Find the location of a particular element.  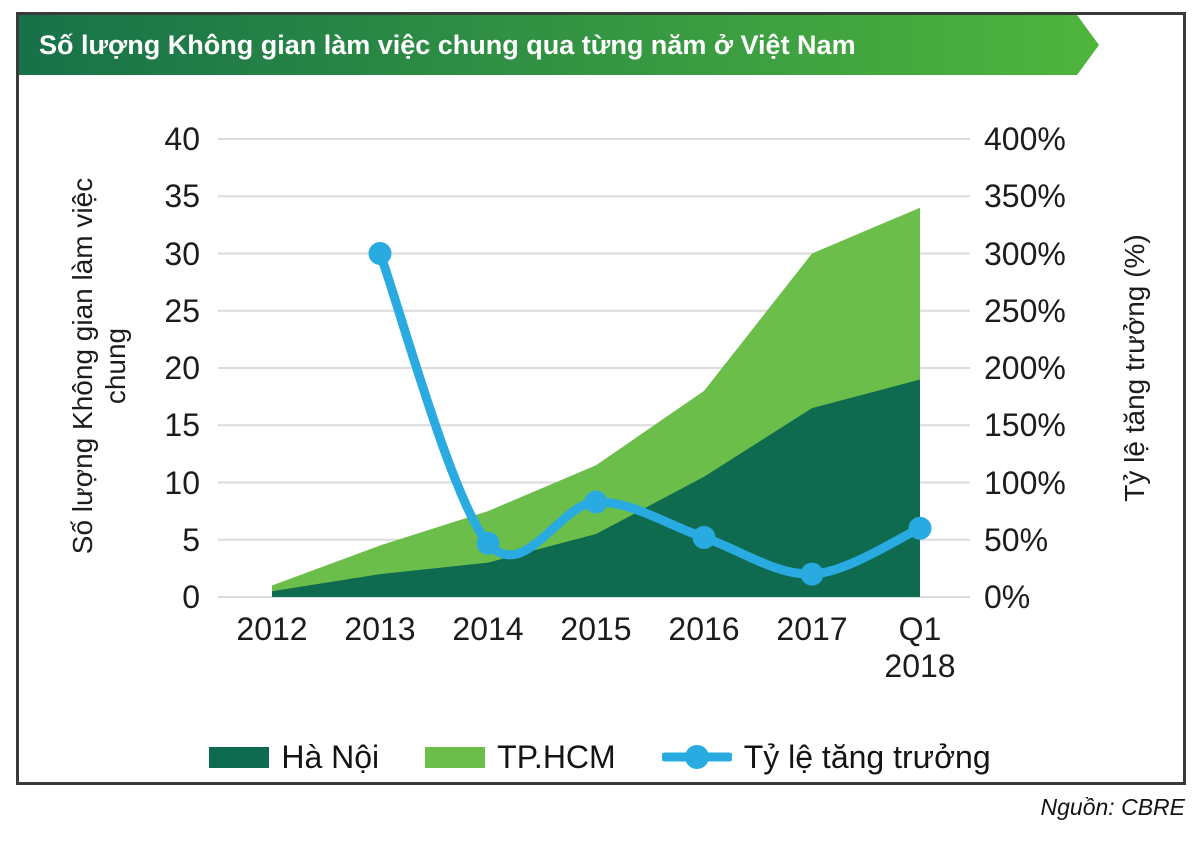

source-note: Nguồn: CBRE is located at coordinates (1112, 807).